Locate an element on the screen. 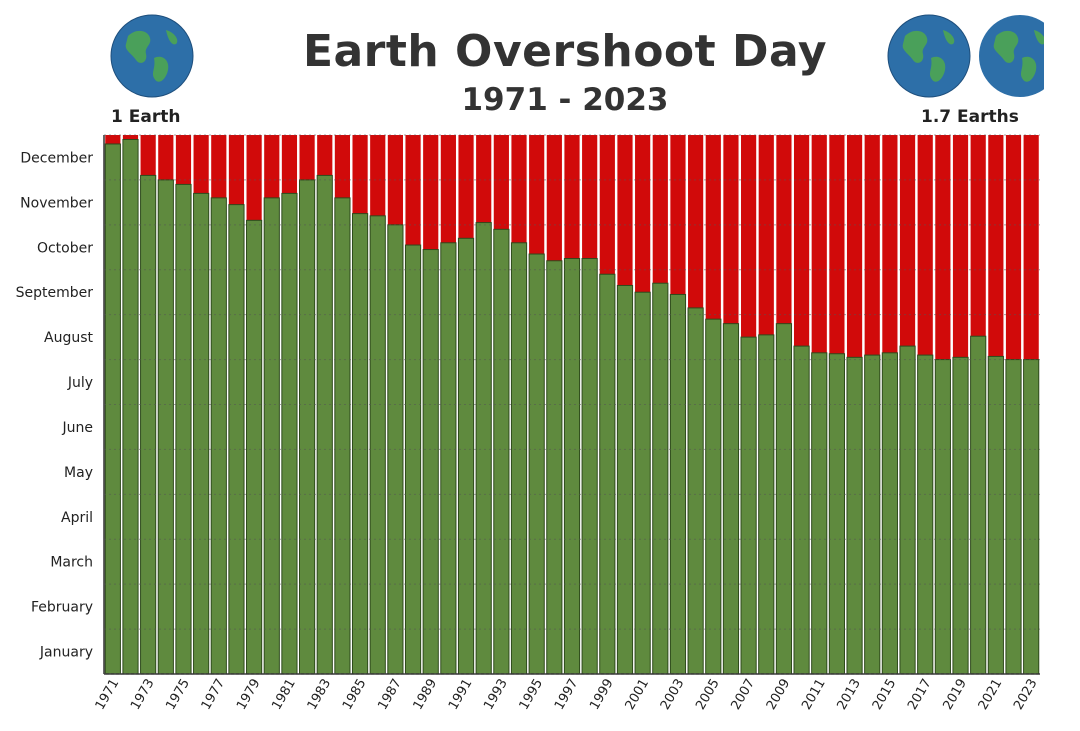  bar-overshoot-1973 is located at coordinates (148, 155).